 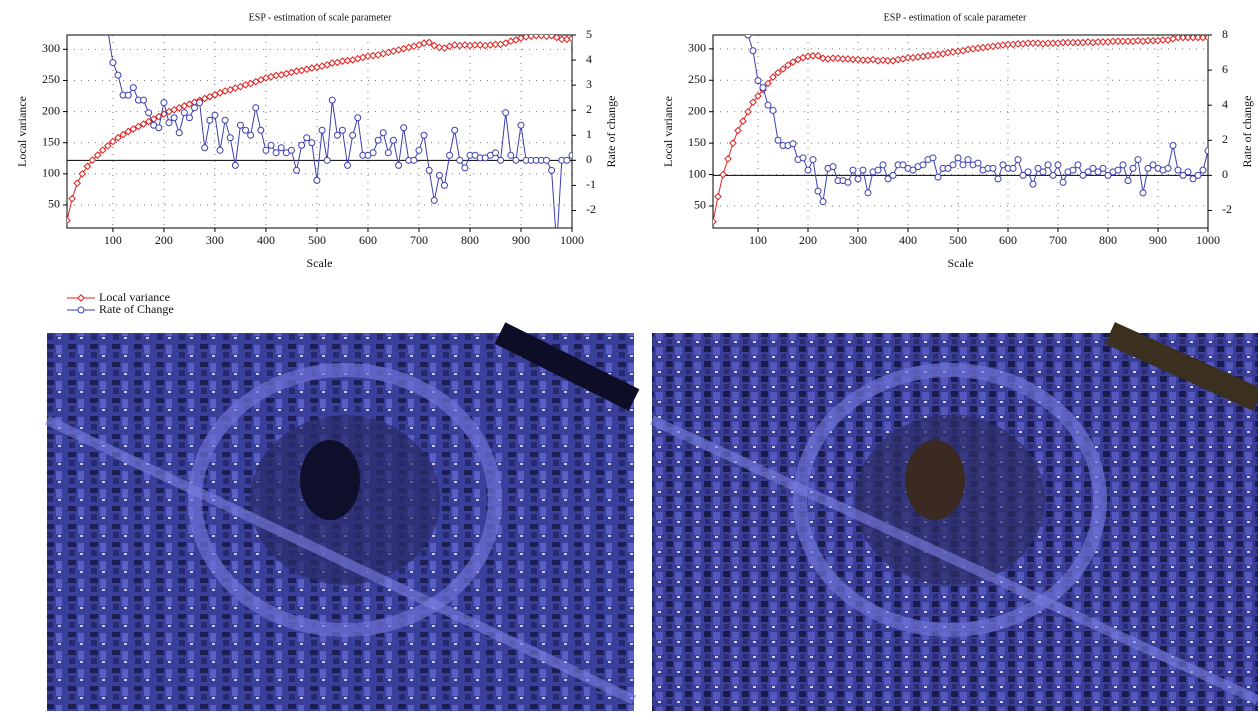 I want to click on y-tick-label: 150, so click(x=697, y=142).